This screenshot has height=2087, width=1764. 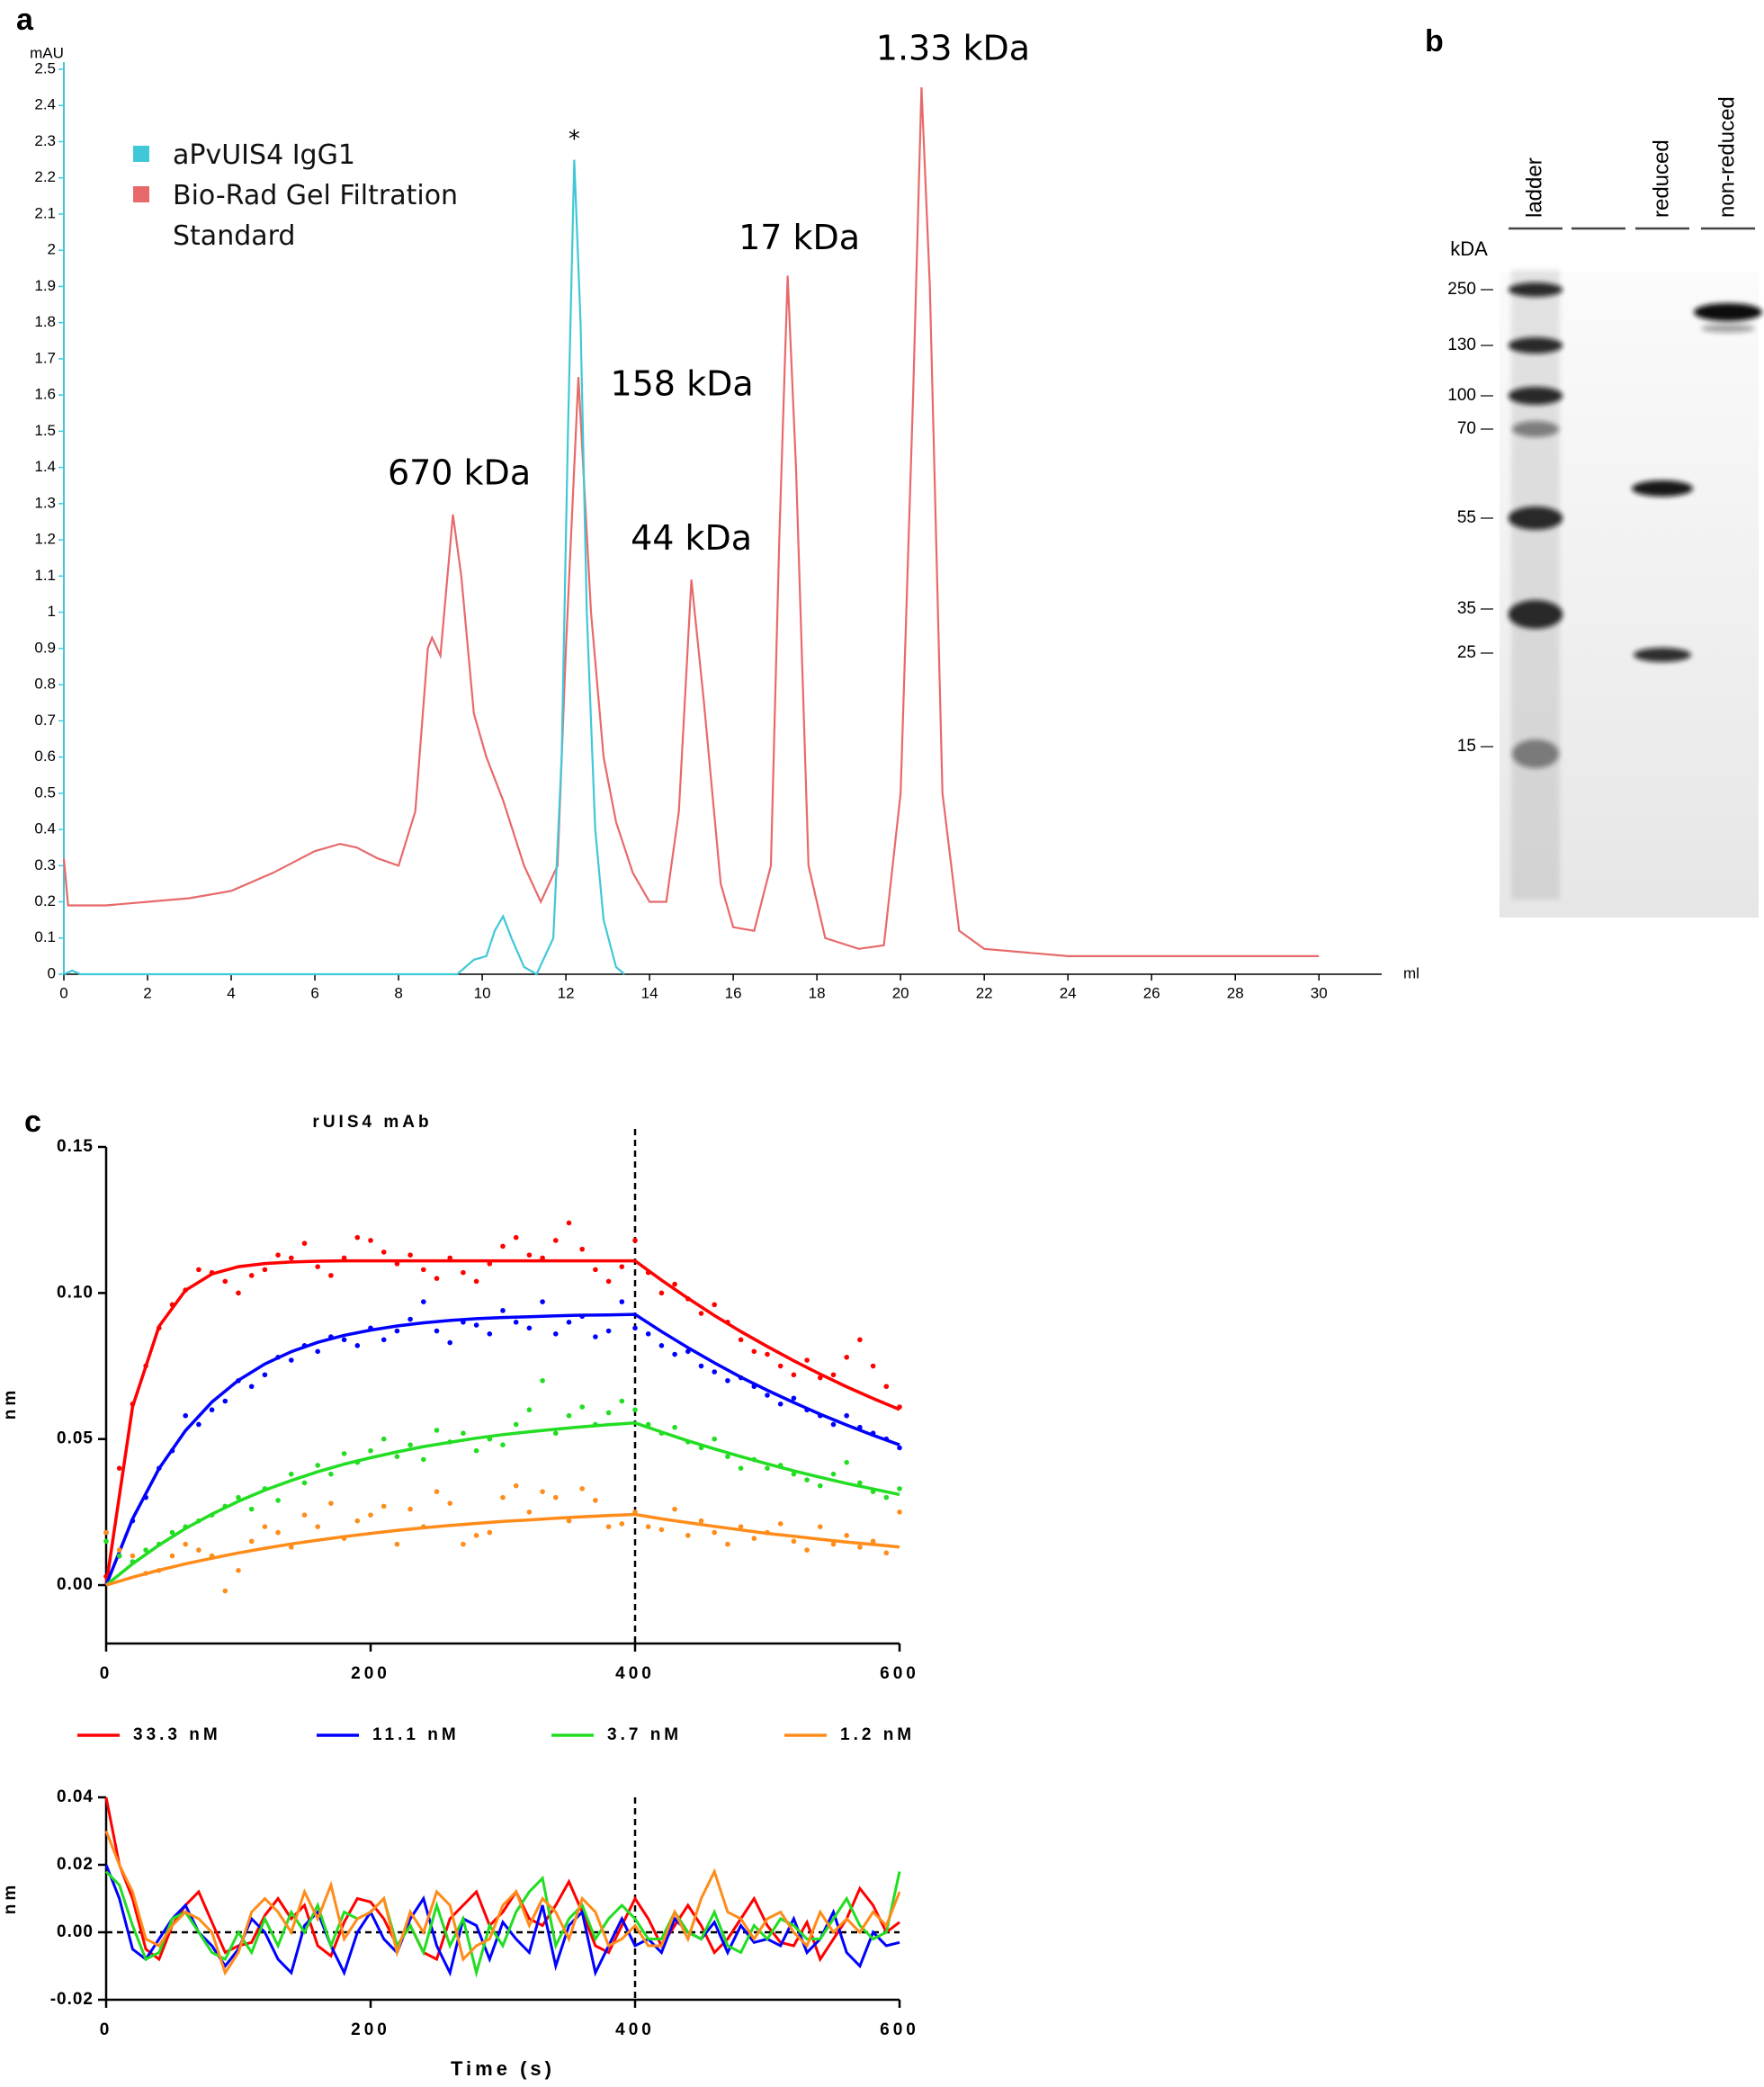 What do you see at coordinates (314, 993) in the screenshot?
I see `x-tick-label: 6` at bounding box center [314, 993].